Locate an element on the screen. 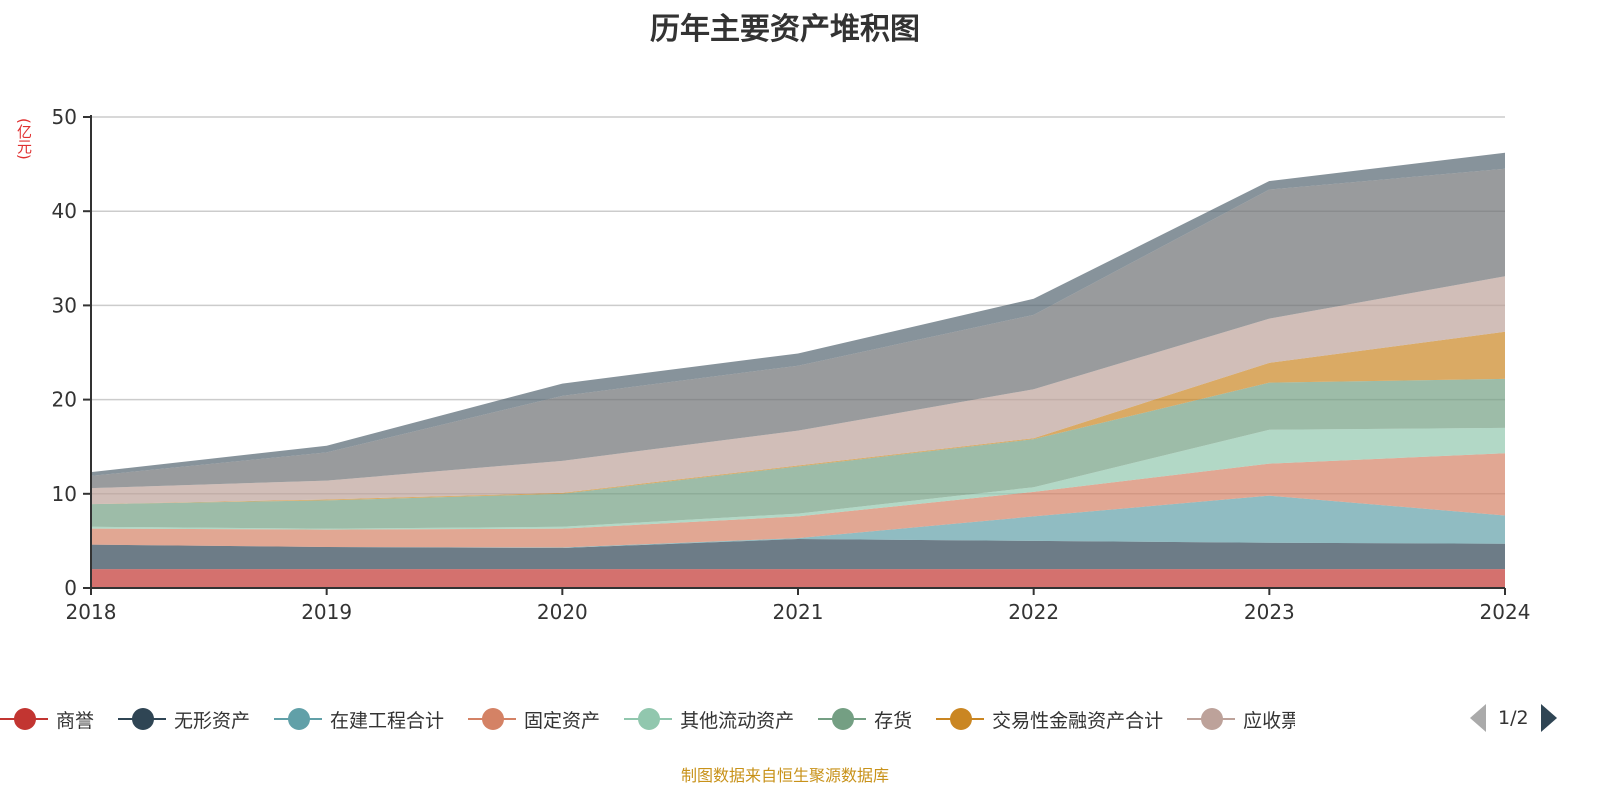 The height and width of the screenshot is (800, 1600). legend-item: 商誉 is located at coordinates (47, 719).